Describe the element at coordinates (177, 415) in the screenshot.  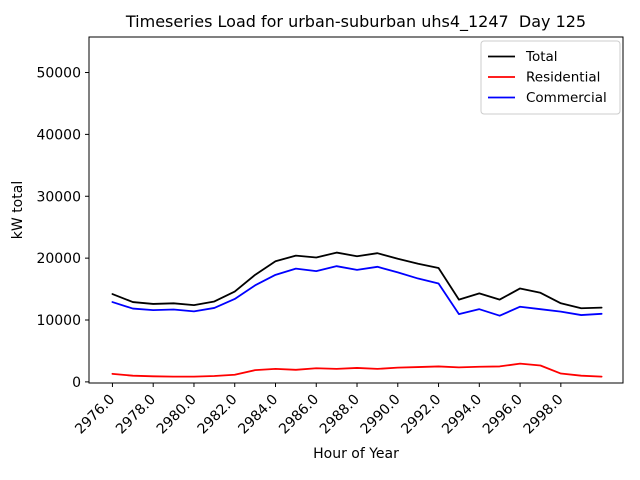
I see `x-tick-label: 2980.0` at that location.